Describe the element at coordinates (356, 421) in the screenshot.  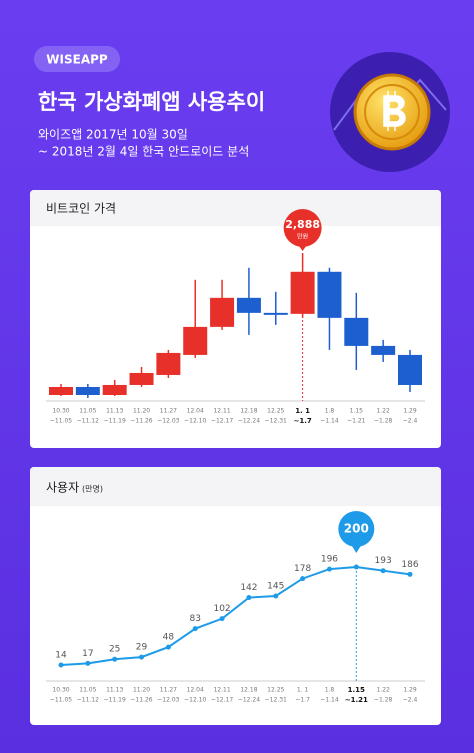
I see `x-tick-label: ~1.21` at that location.